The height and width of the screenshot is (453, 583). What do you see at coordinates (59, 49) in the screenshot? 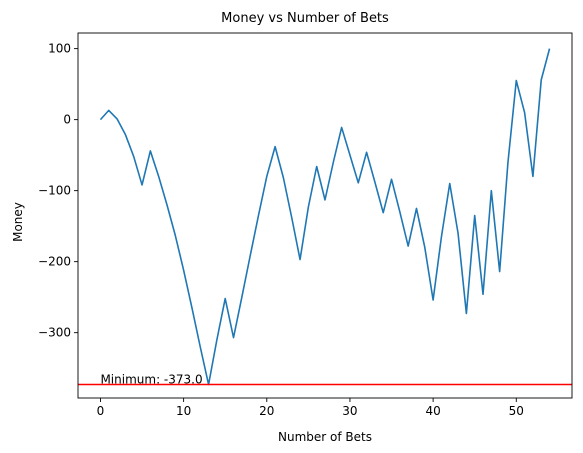
I see `y-tick-label: 100` at bounding box center [59, 49].